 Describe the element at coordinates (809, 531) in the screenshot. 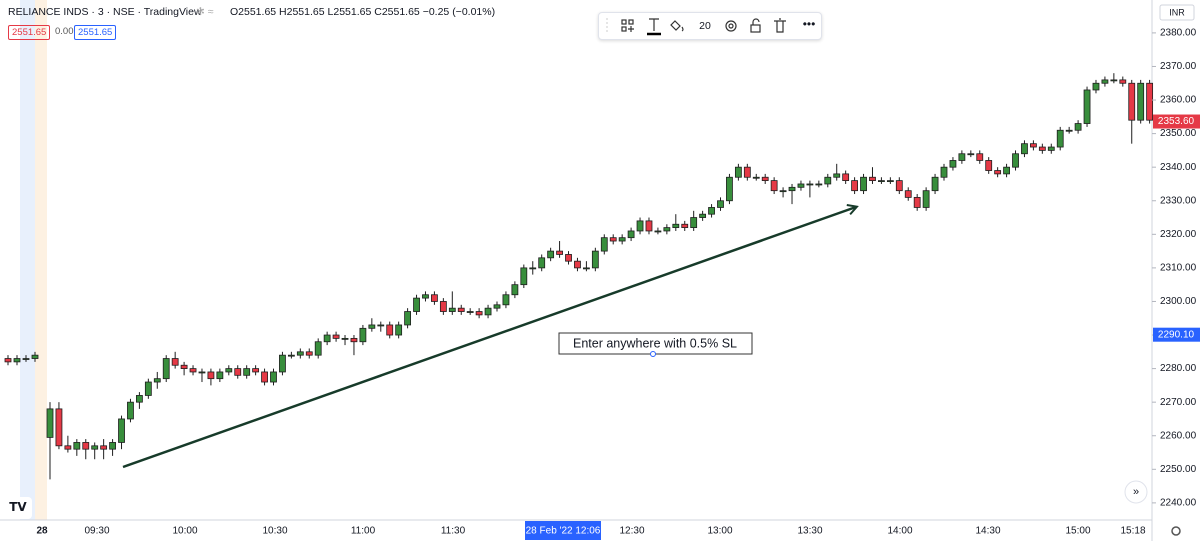

I see `x-tick-label: 13:30` at that location.